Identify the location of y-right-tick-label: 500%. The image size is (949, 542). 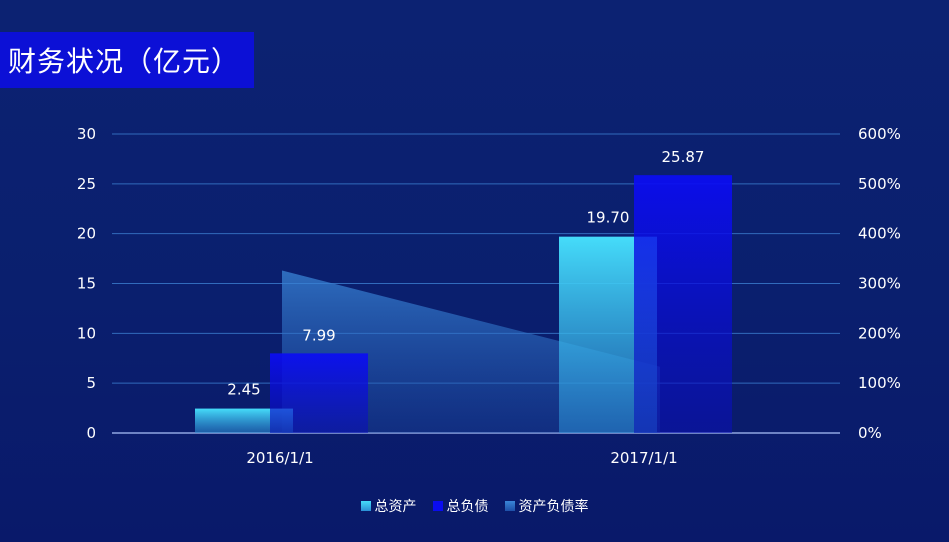
(879, 184).